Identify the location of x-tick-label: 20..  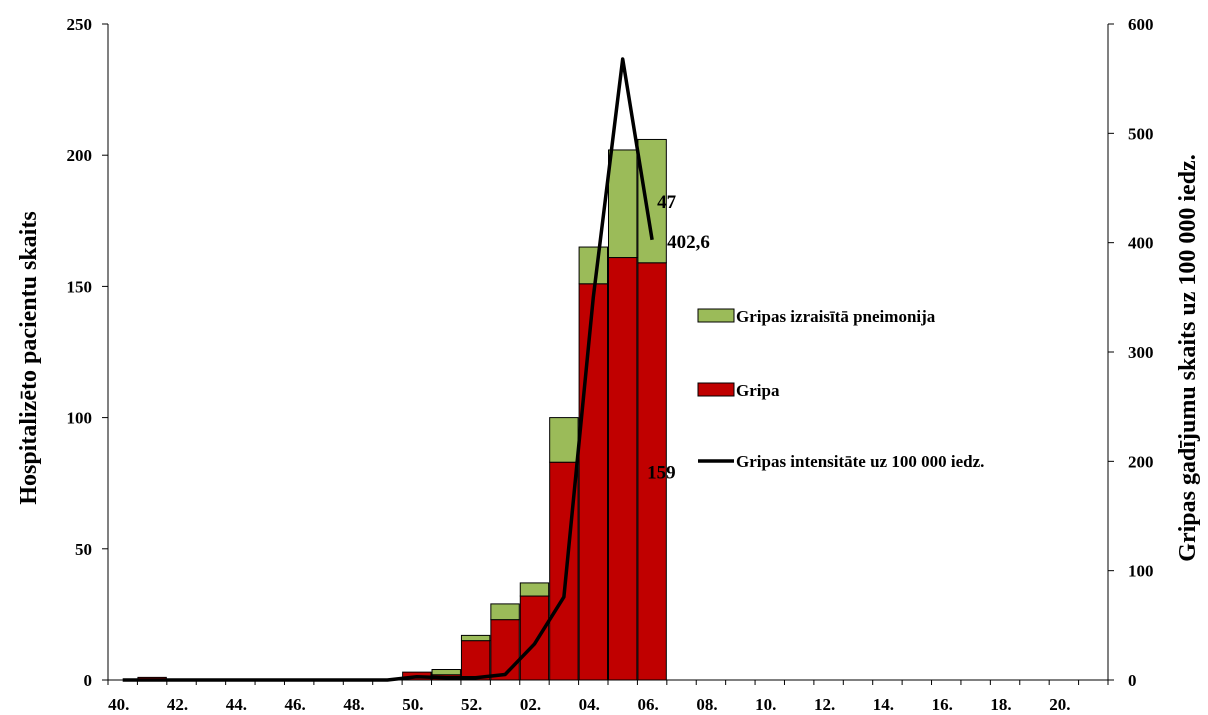
(1059, 704).